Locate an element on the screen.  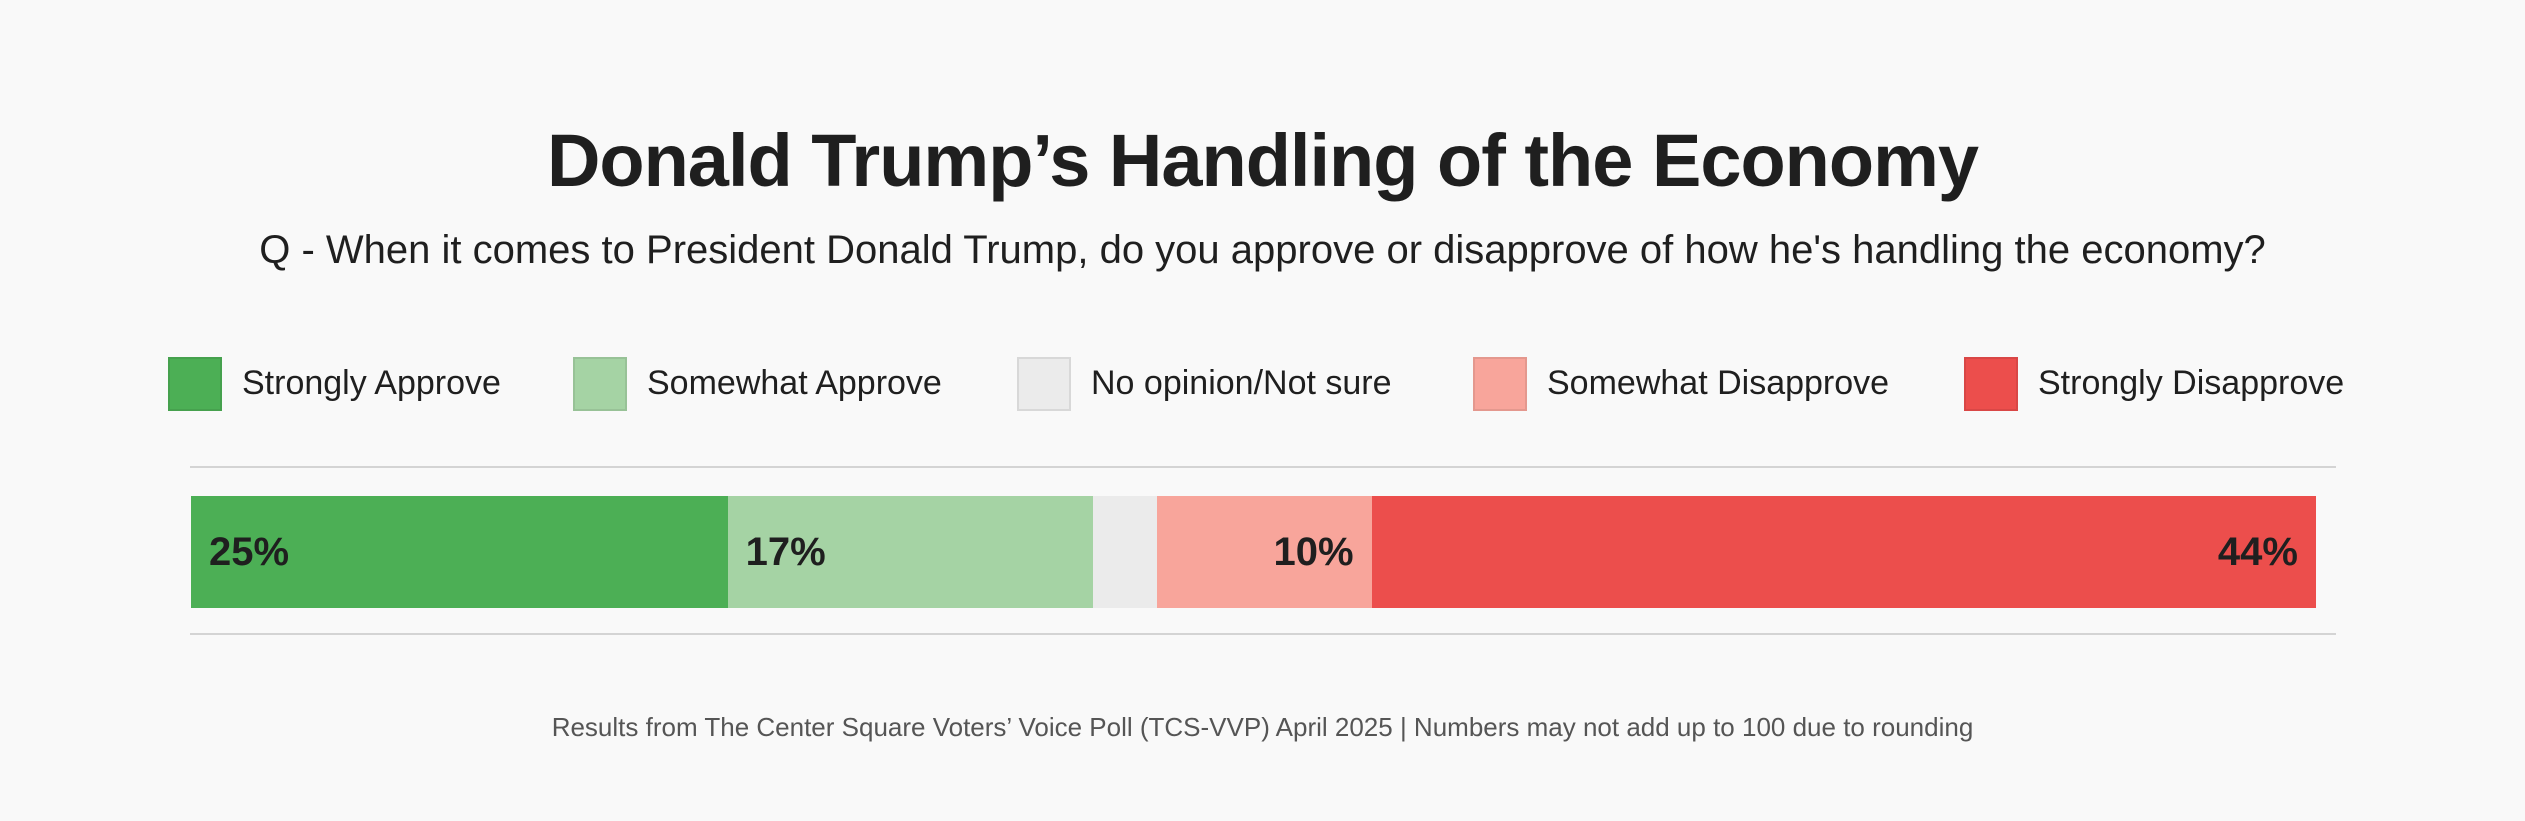
bottom-divider is located at coordinates (1263, 634).